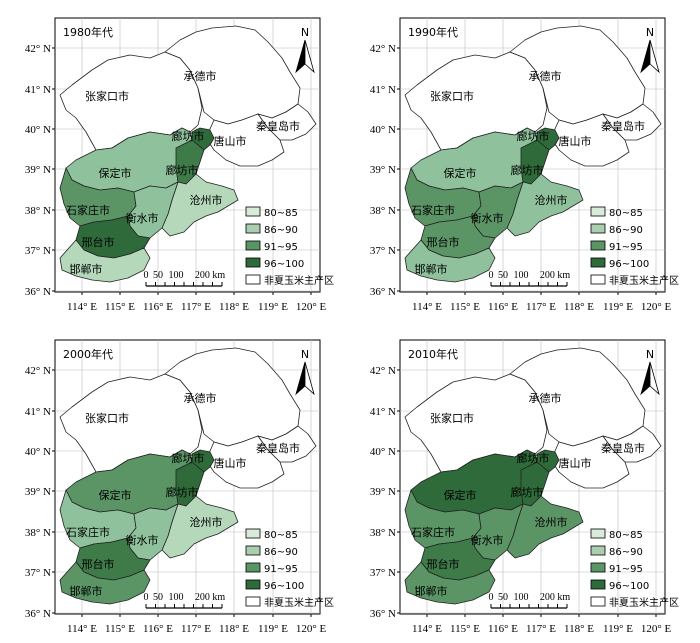 This screenshot has height=643, width=700. Describe the element at coordinates (107, 418) in the screenshot. I see `city-label-zjk: 张家口市` at that location.